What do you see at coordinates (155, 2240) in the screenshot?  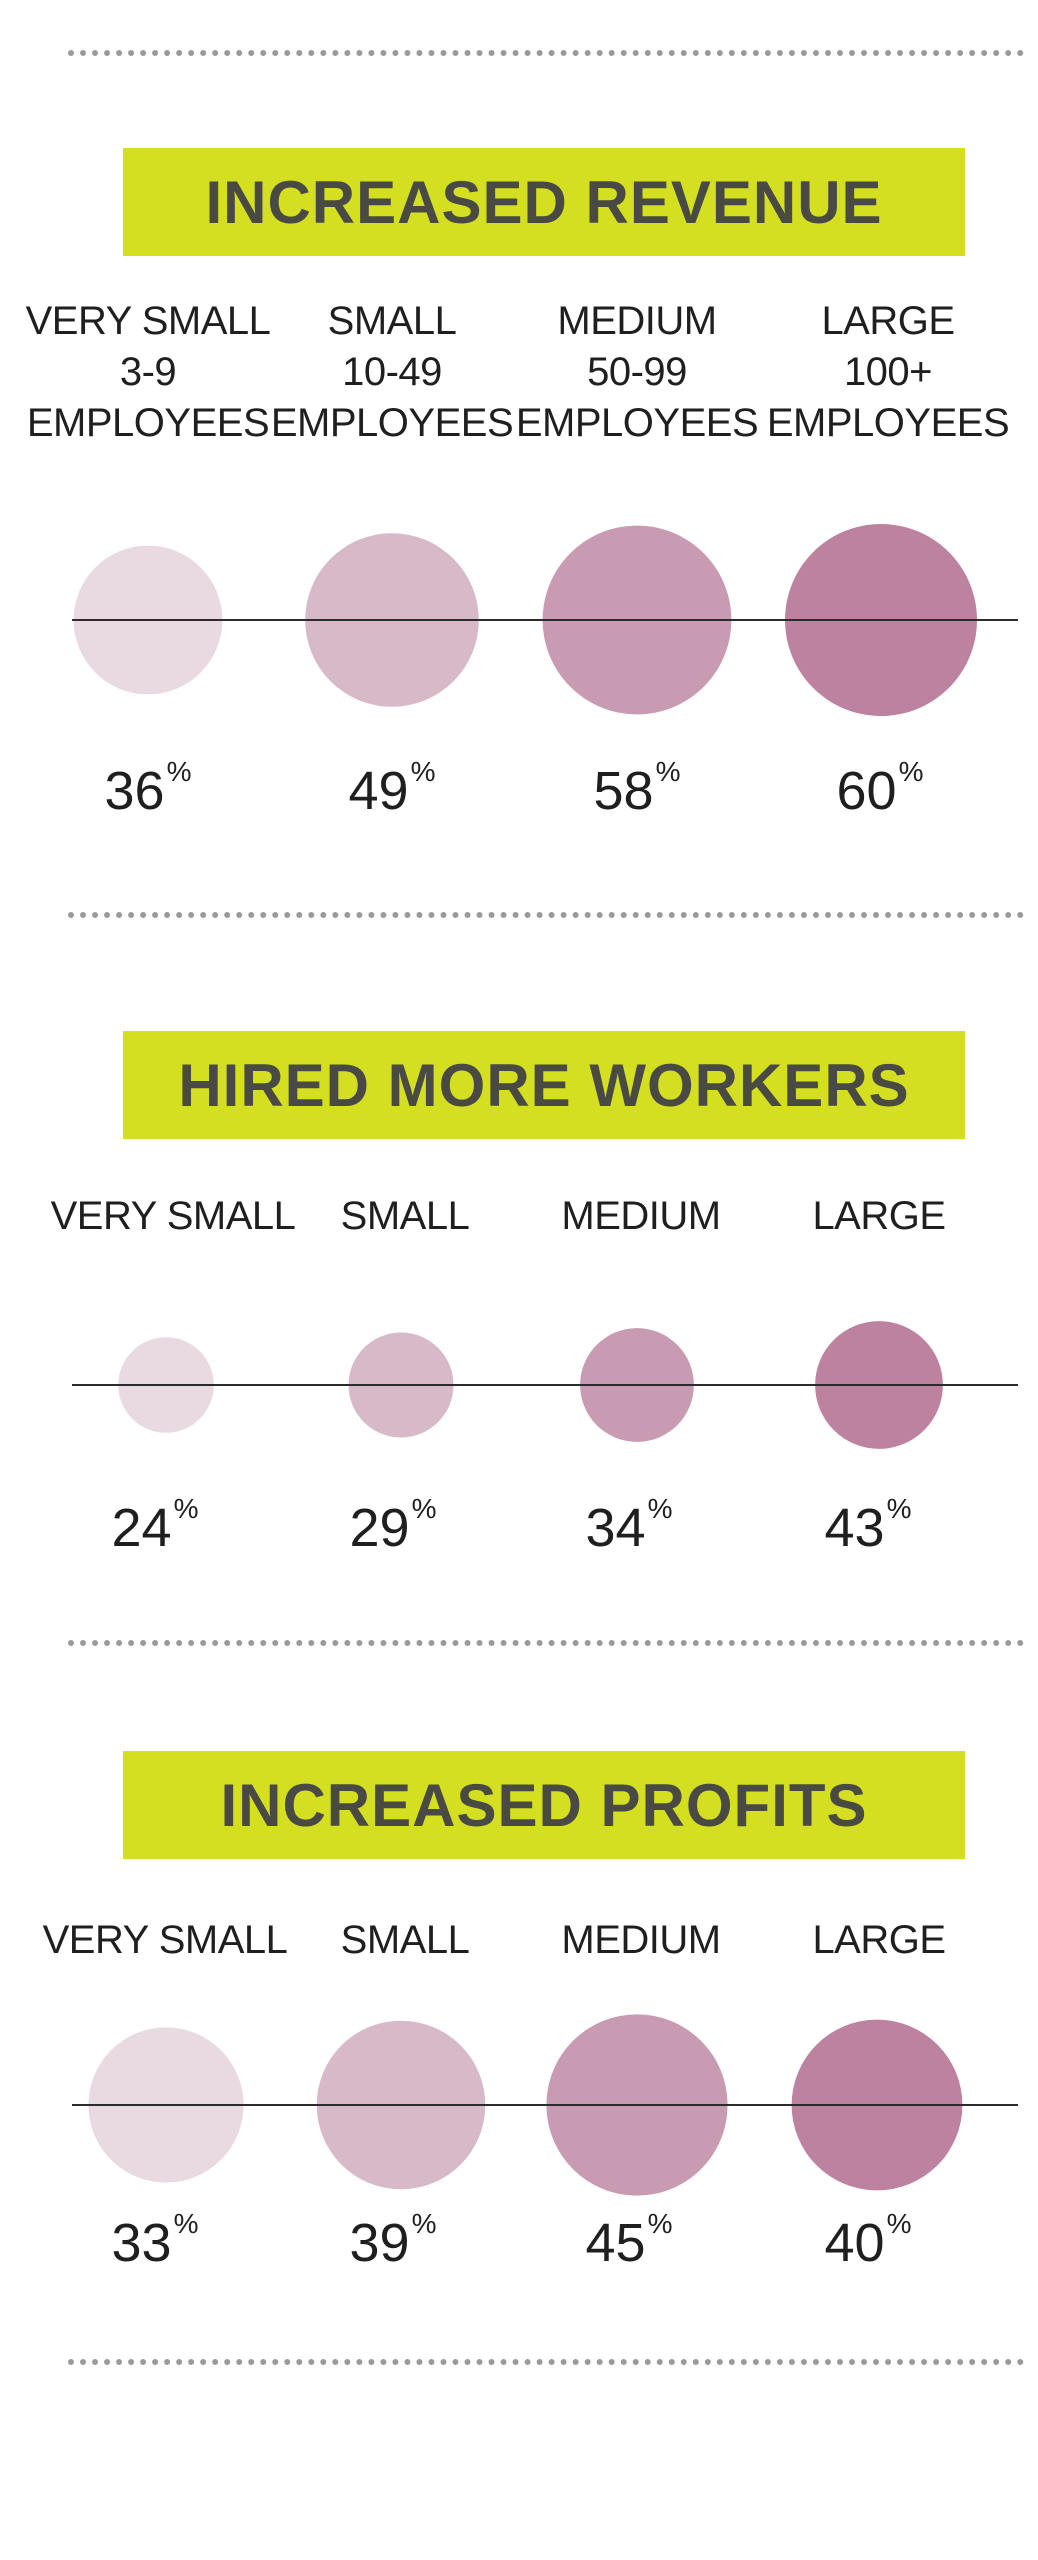 I see `value-label: 33%` at bounding box center [155, 2240].